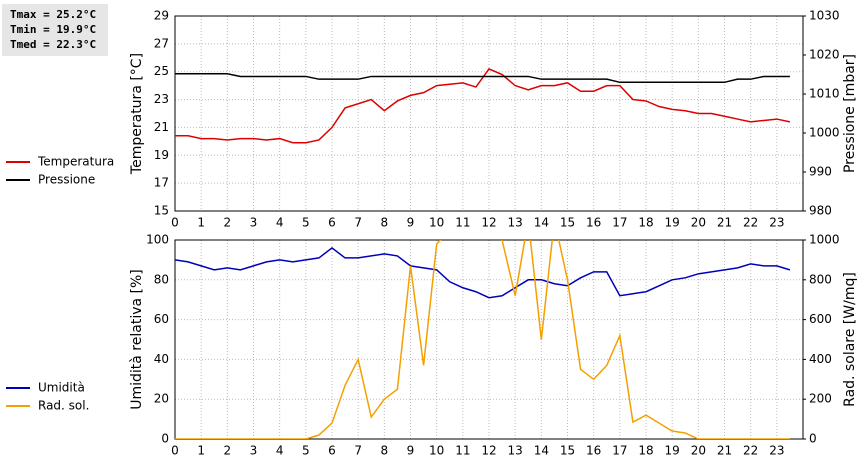  What do you see at coordinates (820, 172) in the screenshot?
I see `y2-tick-label: 990` at bounding box center [820, 172].